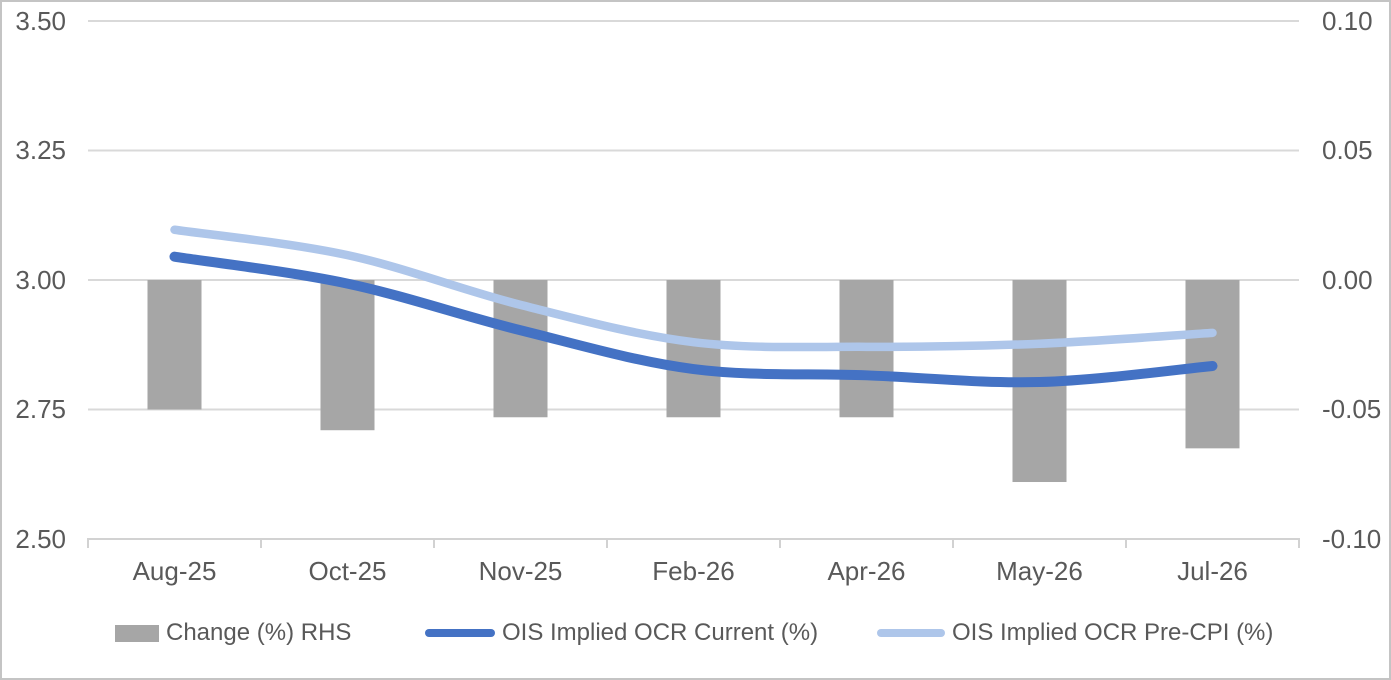 Image resolution: width=1391 pixels, height=680 pixels. What do you see at coordinates (520, 571) in the screenshot?
I see `x-axis-label: Nov-25` at bounding box center [520, 571].